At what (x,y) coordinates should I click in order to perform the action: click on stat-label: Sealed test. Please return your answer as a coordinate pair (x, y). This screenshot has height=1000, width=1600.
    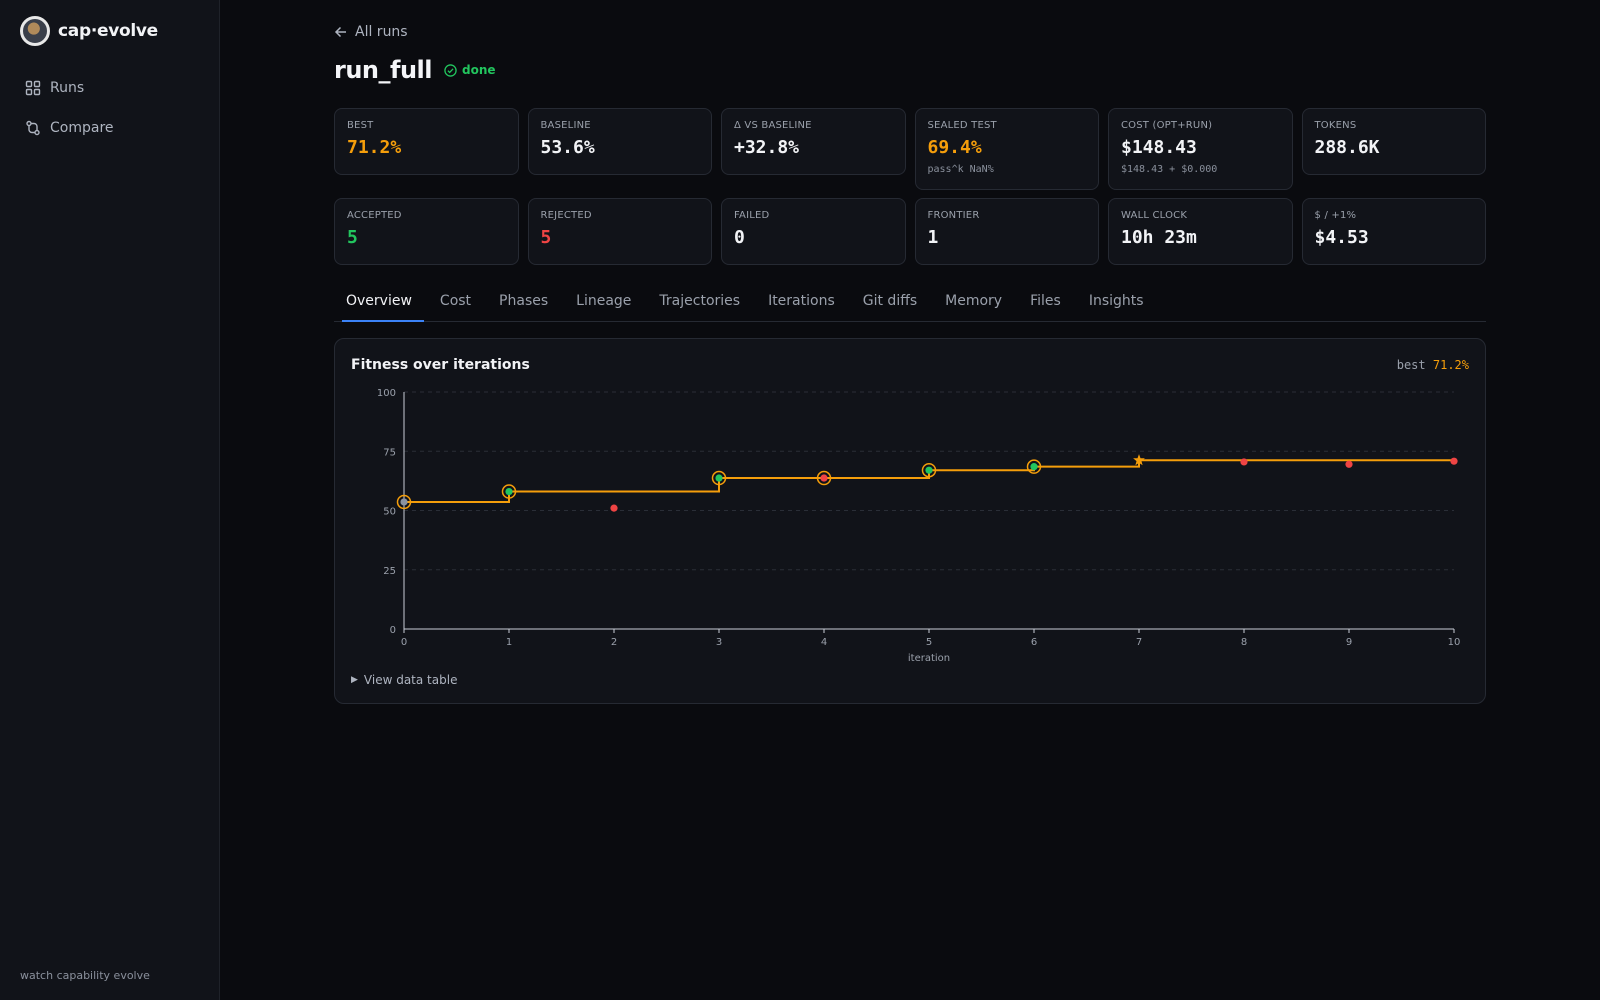
    Looking at the image, I should click on (962, 125).